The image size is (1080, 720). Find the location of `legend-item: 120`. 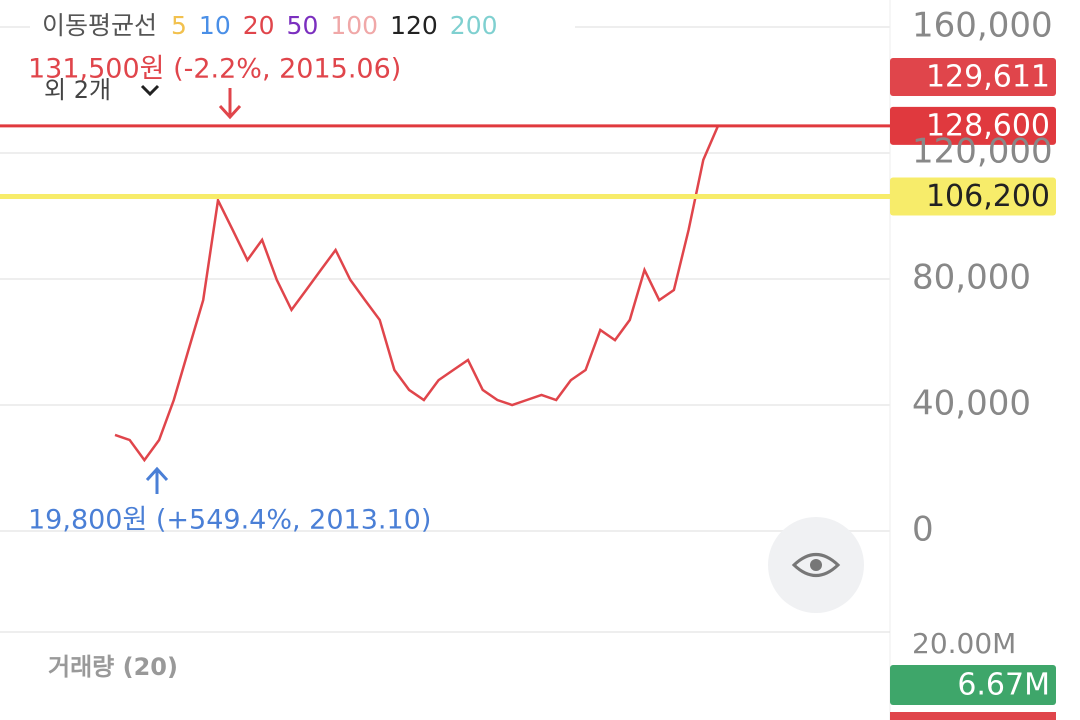

legend-item: 120 is located at coordinates (414, 25).